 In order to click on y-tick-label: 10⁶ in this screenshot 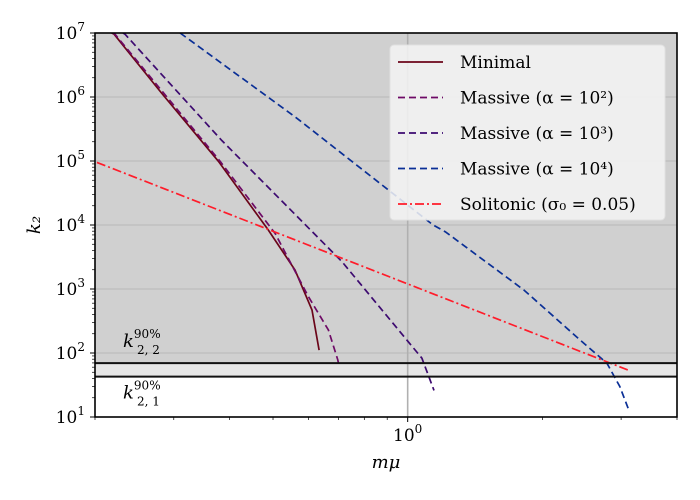, I will do `click(70, 96)`.